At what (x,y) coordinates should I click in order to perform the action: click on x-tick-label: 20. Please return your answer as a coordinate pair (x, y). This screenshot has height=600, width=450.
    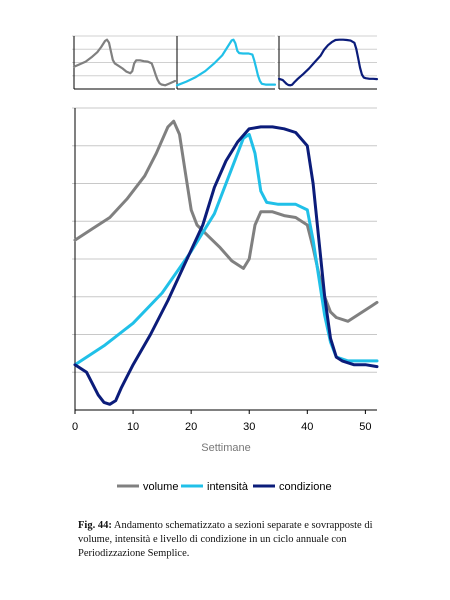
    Looking at the image, I should click on (191, 427).